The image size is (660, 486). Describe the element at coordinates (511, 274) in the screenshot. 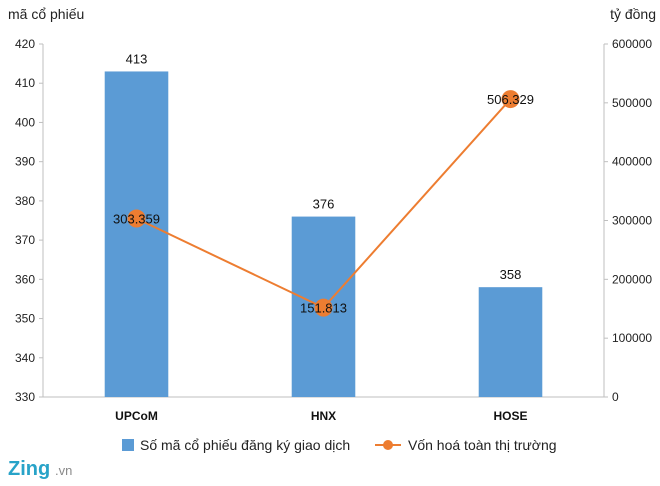

I see `bar-data-label: 358` at that location.